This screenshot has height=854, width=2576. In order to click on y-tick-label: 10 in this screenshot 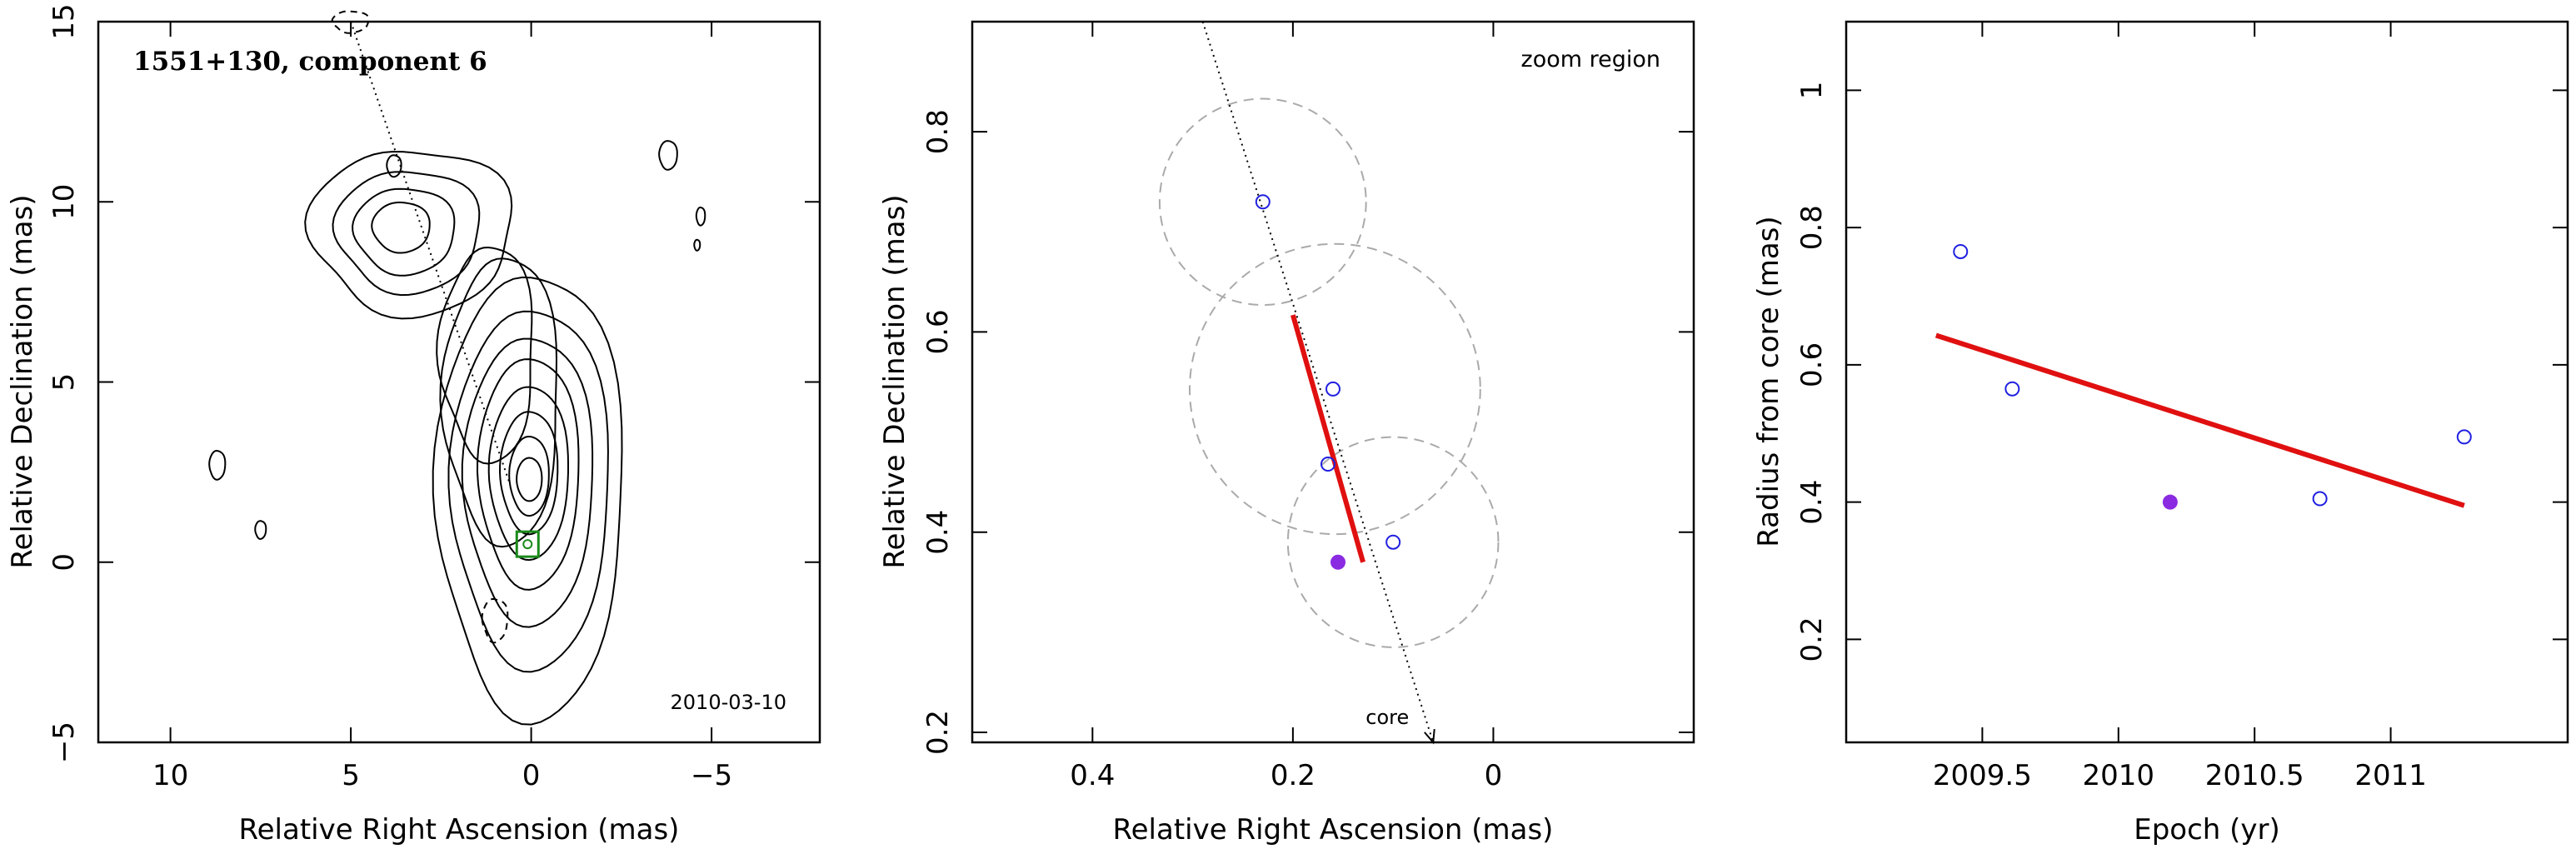, I will do `click(64, 202)`.